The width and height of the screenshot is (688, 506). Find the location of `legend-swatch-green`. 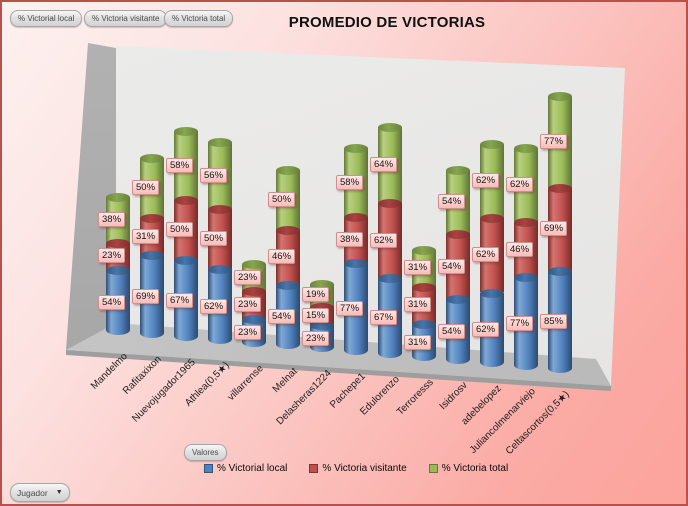

legend-swatch-green is located at coordinates (433, 468).